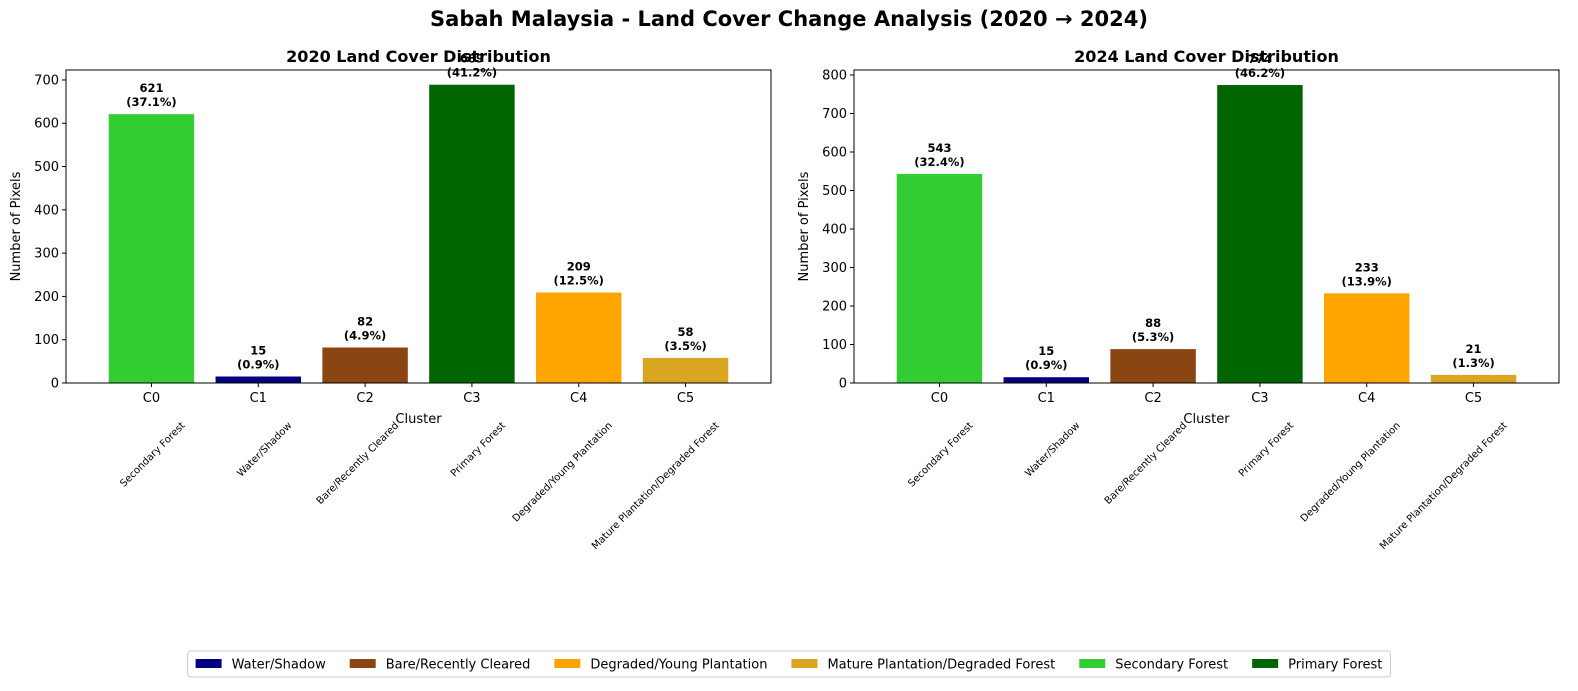 This screenshot has width=1578, height=691. Describe the element at coordinates (1171, 665) in the screenshot. I see `legend-label: Secondary Forest` at that location.